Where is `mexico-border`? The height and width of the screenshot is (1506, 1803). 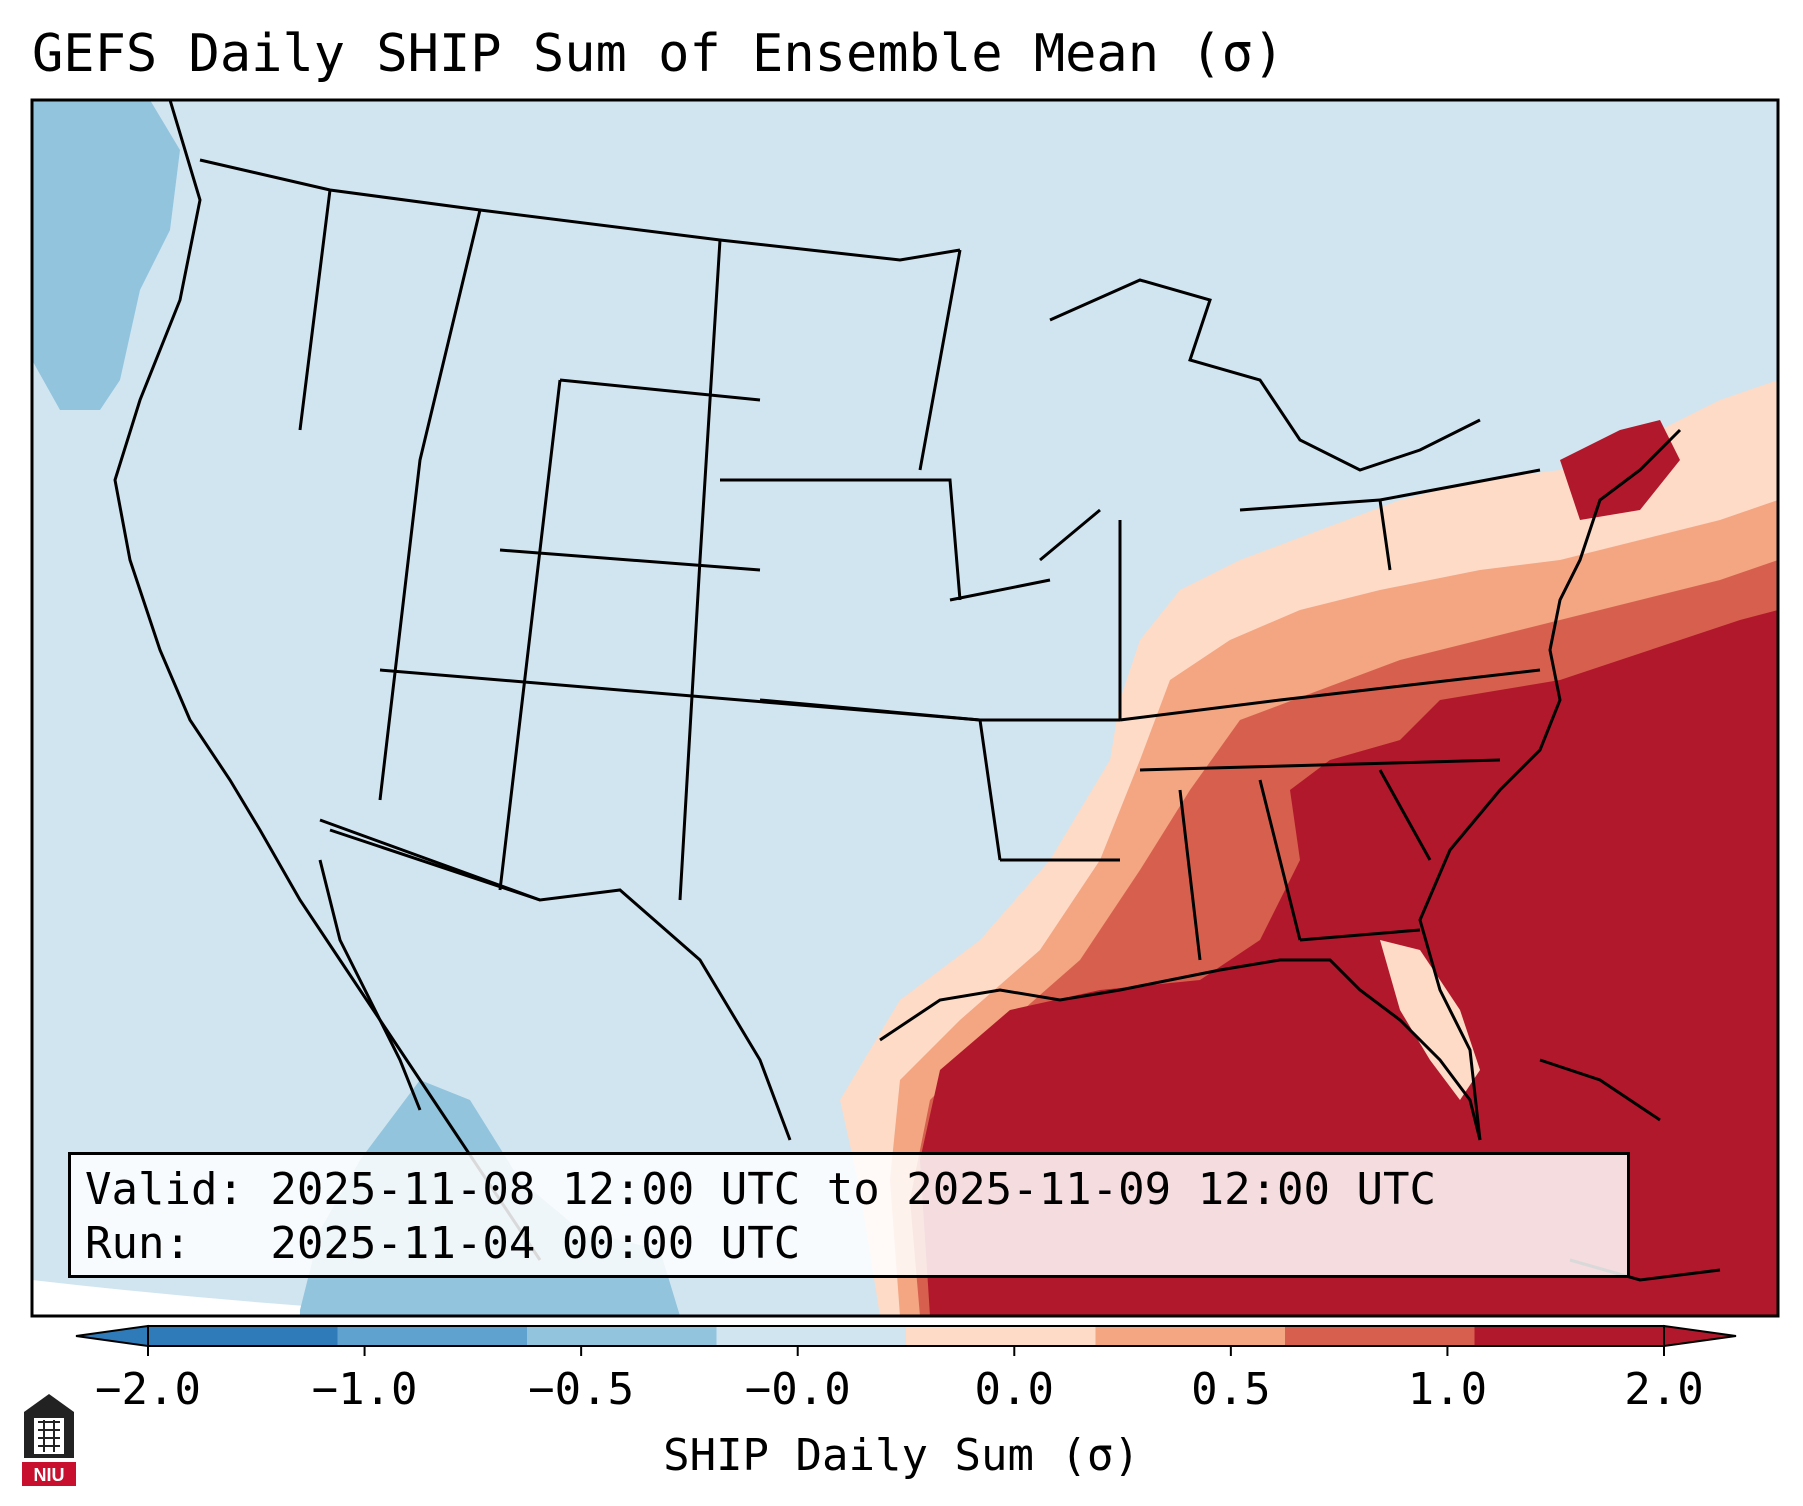 mexico-border is located at coordinates (560, 984).